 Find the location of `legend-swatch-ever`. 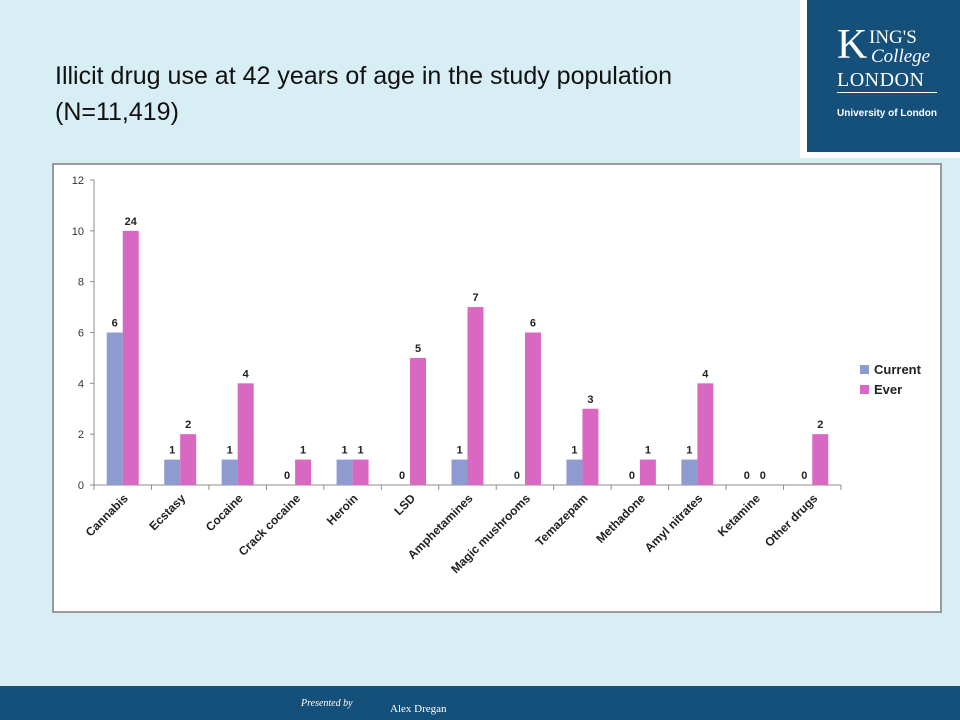

legend-swatch-ever is located at coordinates (864, 389).